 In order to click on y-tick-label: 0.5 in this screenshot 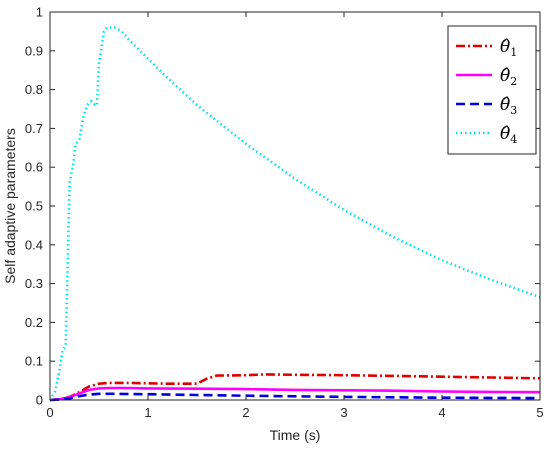, I will do `click(34, 206)`.